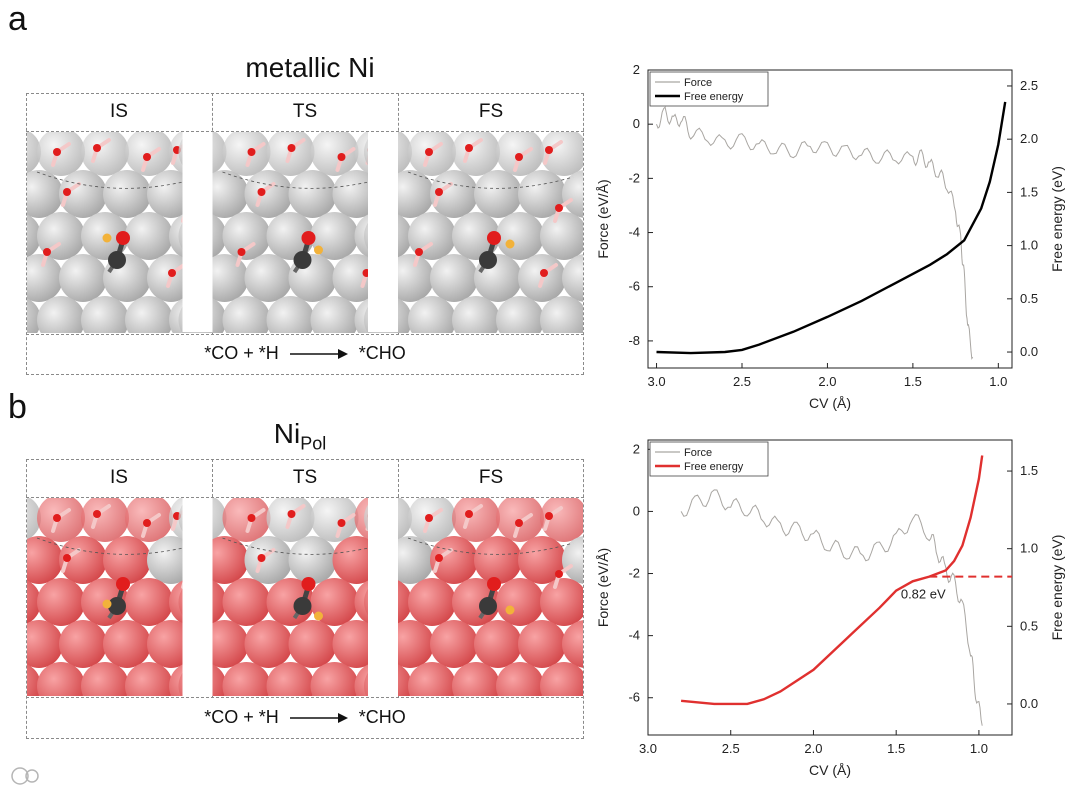  Describe the element at coordinates (634, 697) in the screenshot. I see `left-tick-label: -6` at that location.